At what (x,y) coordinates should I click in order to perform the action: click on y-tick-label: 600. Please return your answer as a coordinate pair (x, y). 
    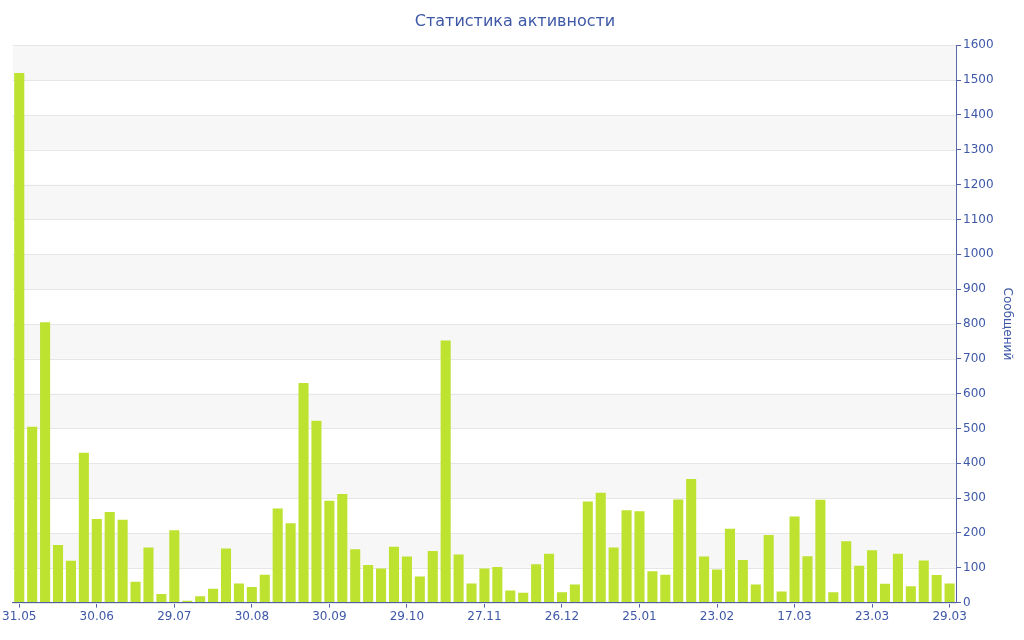
    Looking at the image, I should click on (974, 392).